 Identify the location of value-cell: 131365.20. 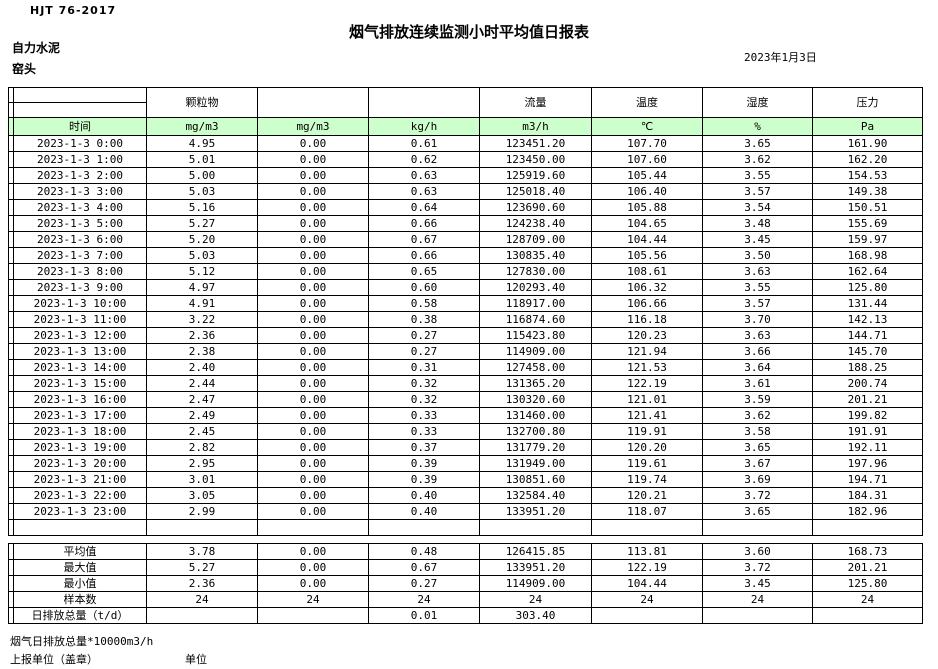
(535, 383).